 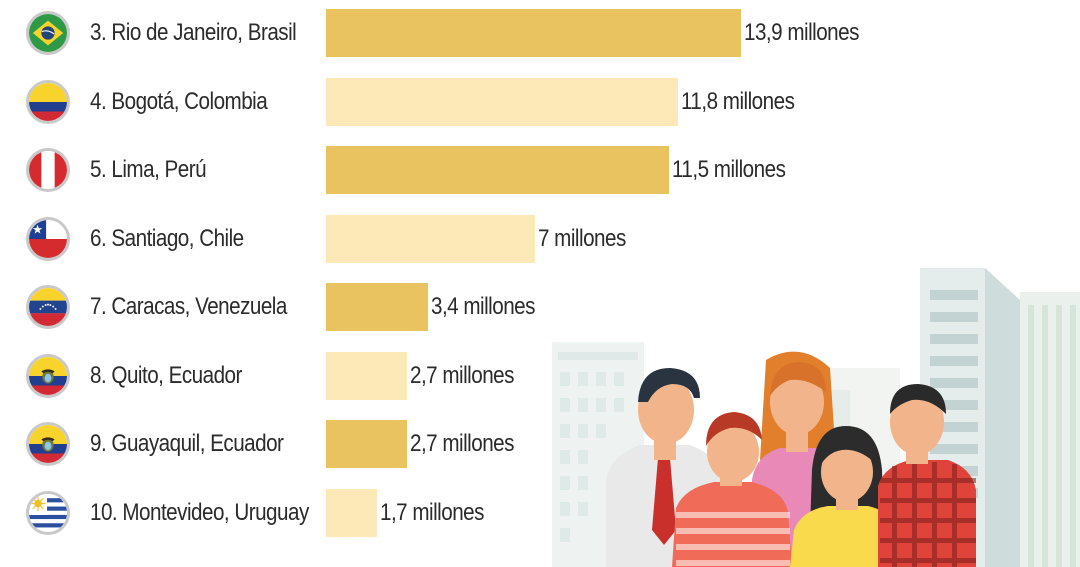 I want to click on category-label: 9. Guayaquil, Ecuador, so click(x=187, y=443).